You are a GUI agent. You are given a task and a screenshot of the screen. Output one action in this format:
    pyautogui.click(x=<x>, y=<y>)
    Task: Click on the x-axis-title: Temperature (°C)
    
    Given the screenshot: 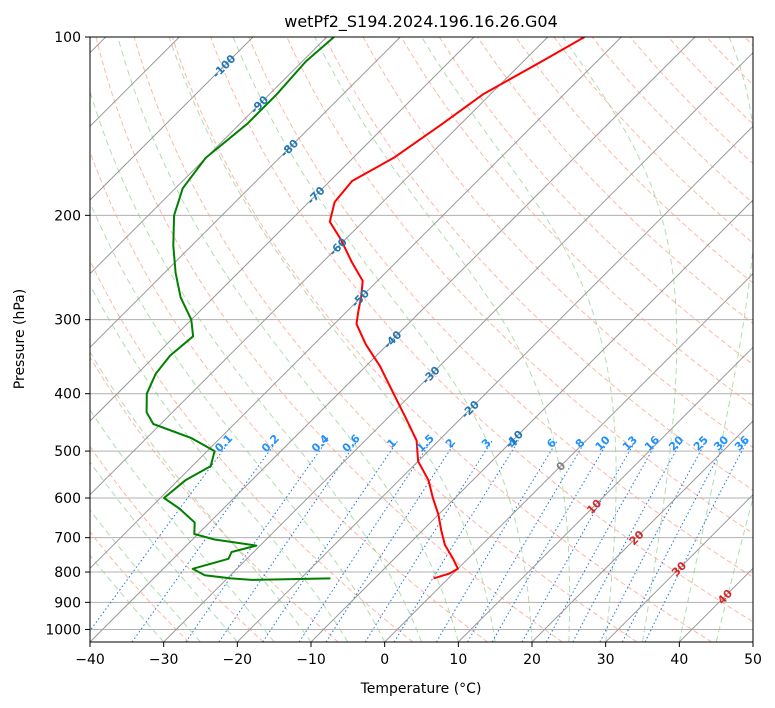 What is the action you would take?
    pyautogui.click(x=421, y=689)
    